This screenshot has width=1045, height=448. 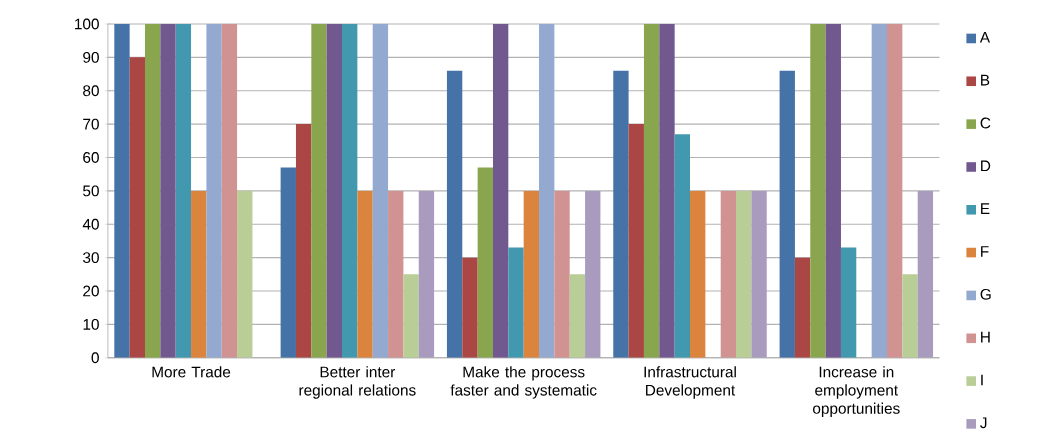 What do you see at coordinates (91, 191) in the screenshot?
I see `y-tick-label: 50` at bounding box center [91, 191].